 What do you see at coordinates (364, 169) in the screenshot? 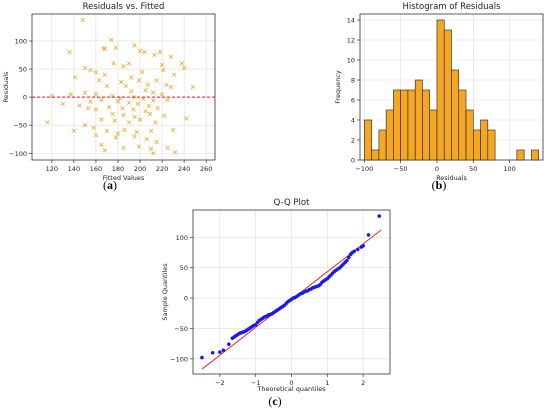
I see `x-tick-label: −100` at bounding box center [364, 169].